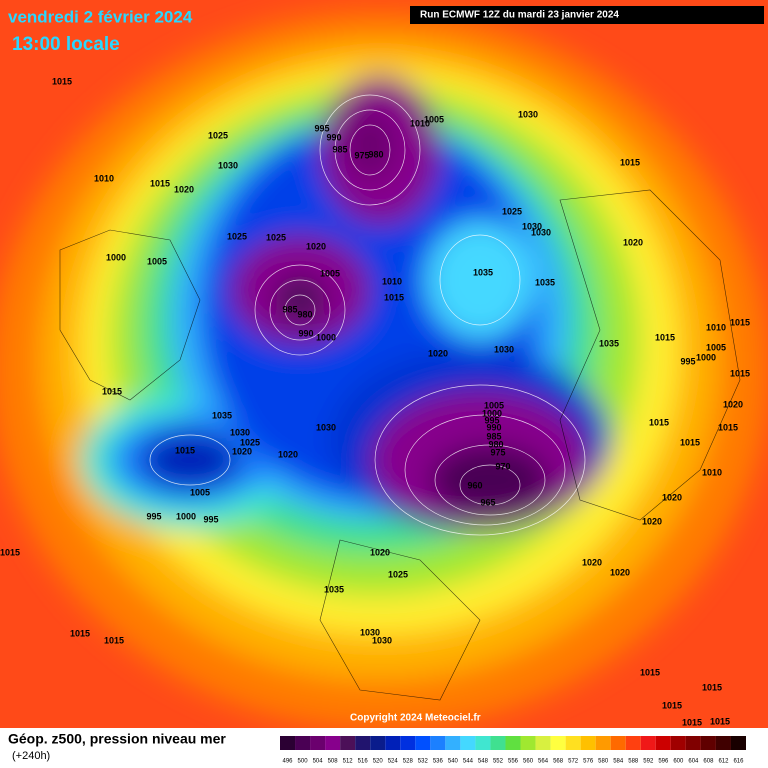 The height and width of the screenshot is (768, 768). Describe the element at coordinates (361, 155) in the screenshot. I see `pressure-label: 975` at that location.